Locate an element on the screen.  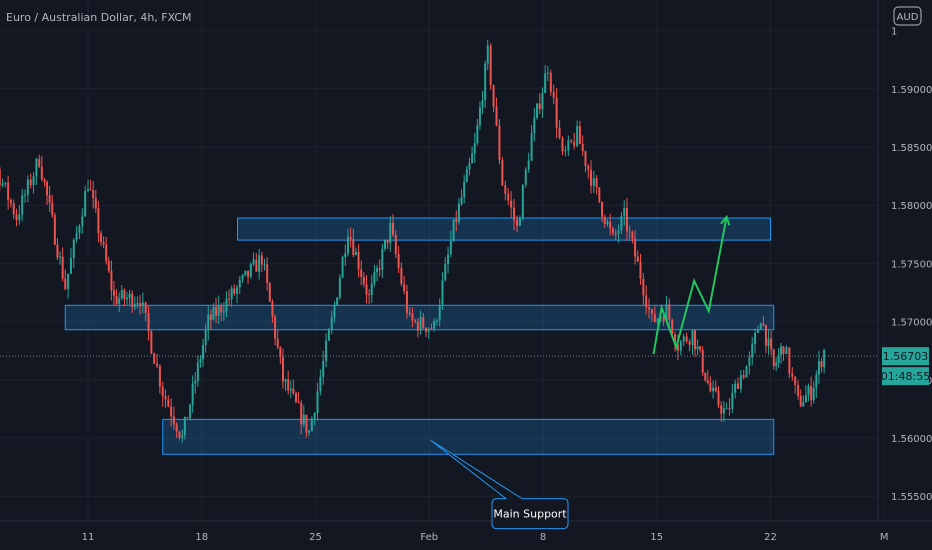
time-tick-label: 25 is located at coordinates (315, 537).